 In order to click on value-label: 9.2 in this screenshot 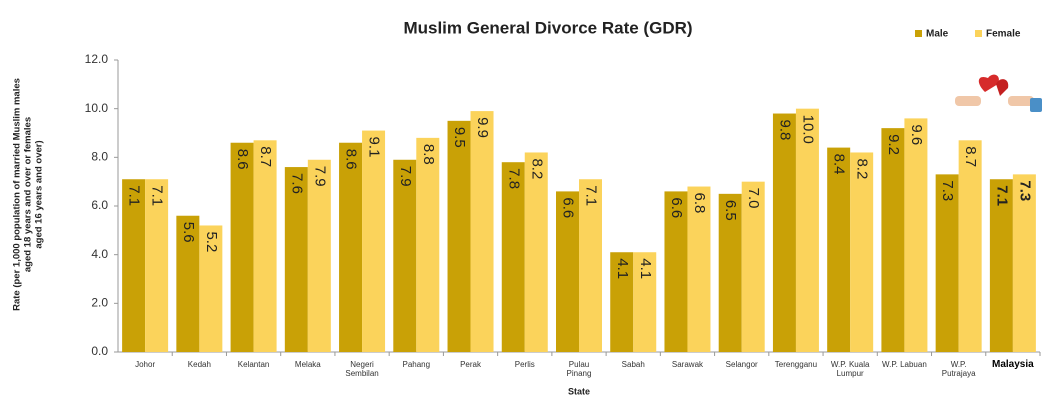, I will do `click(893, 144)`.